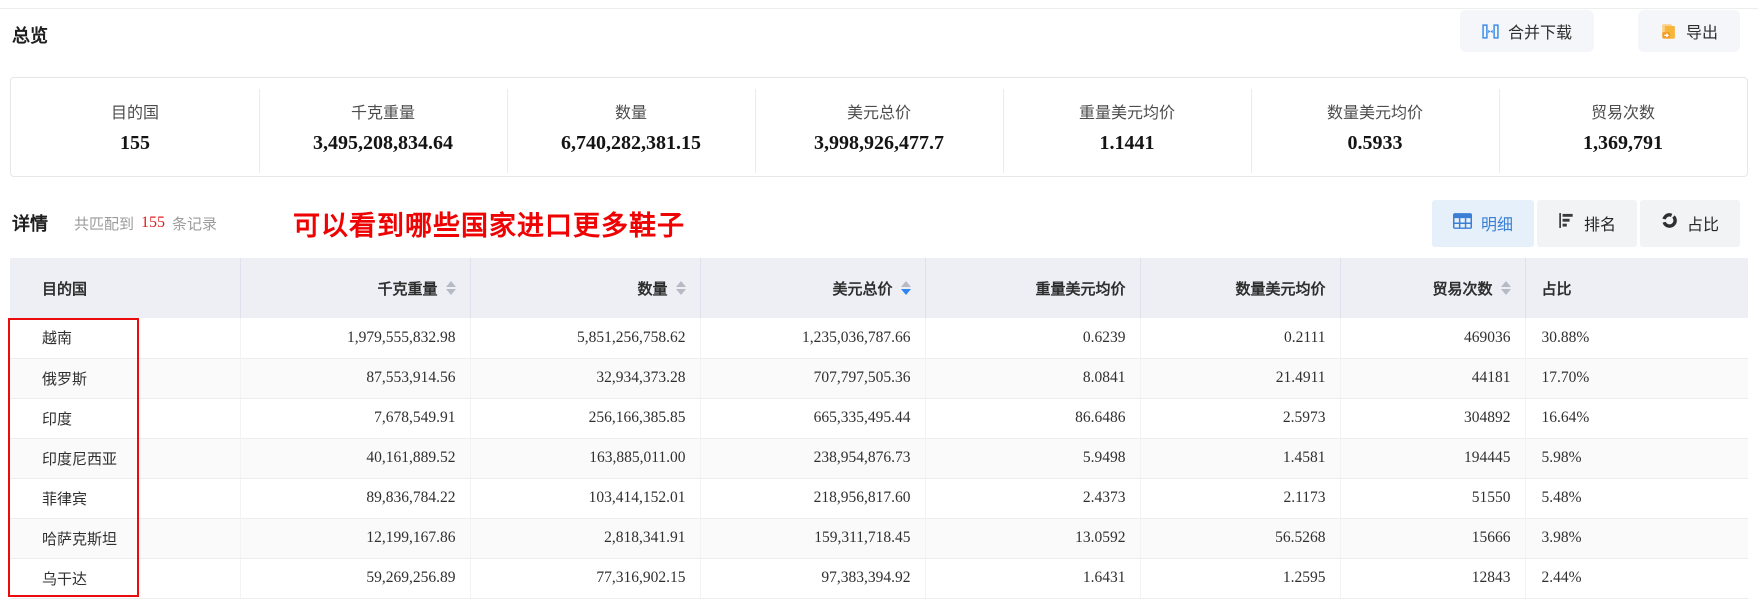 The width and height of the screenshot is (1758, 599). I want to click on merge-cells-icon, so click(1490, 31).